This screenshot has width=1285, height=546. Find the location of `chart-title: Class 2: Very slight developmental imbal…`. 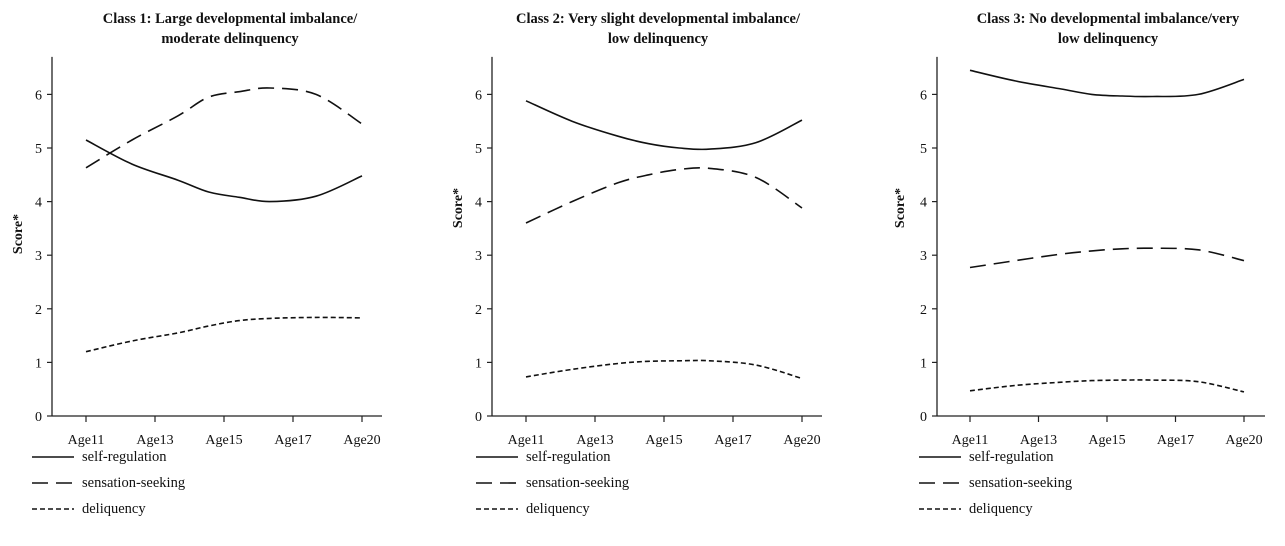

chart-title: Class 2: Very slight developmental imbal… is located at coordinates (658, 29).